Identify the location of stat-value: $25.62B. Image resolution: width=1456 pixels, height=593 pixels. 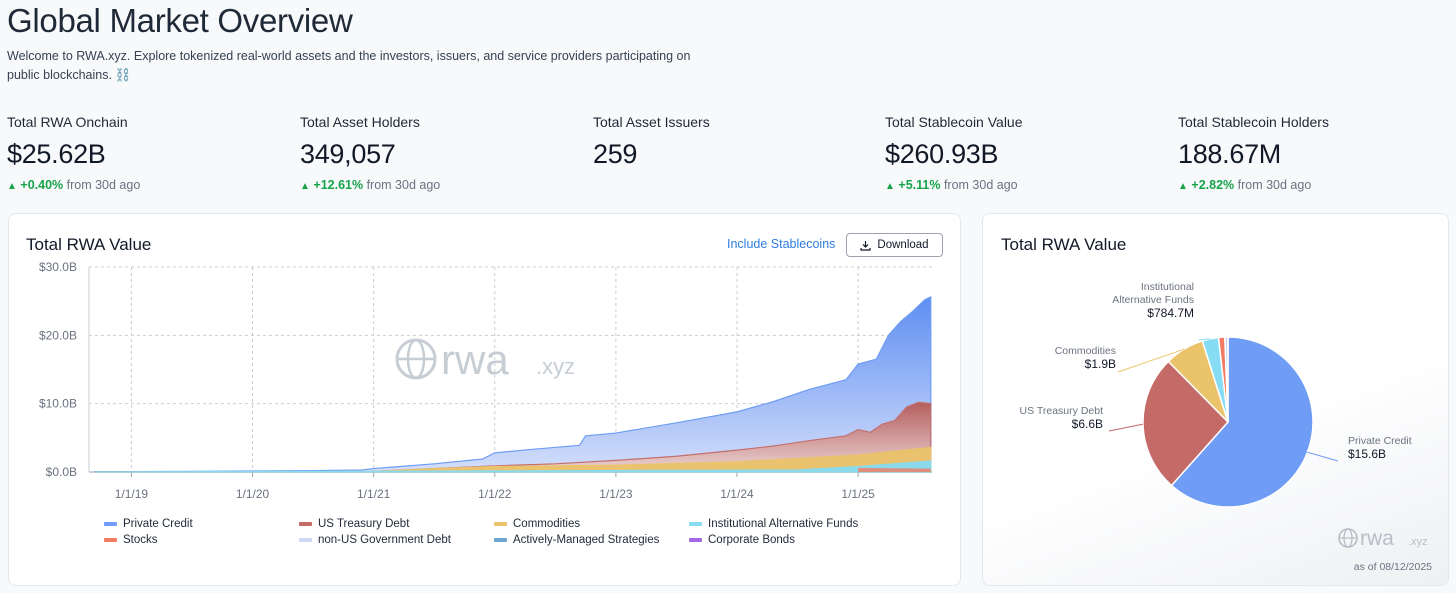
(56, 154).